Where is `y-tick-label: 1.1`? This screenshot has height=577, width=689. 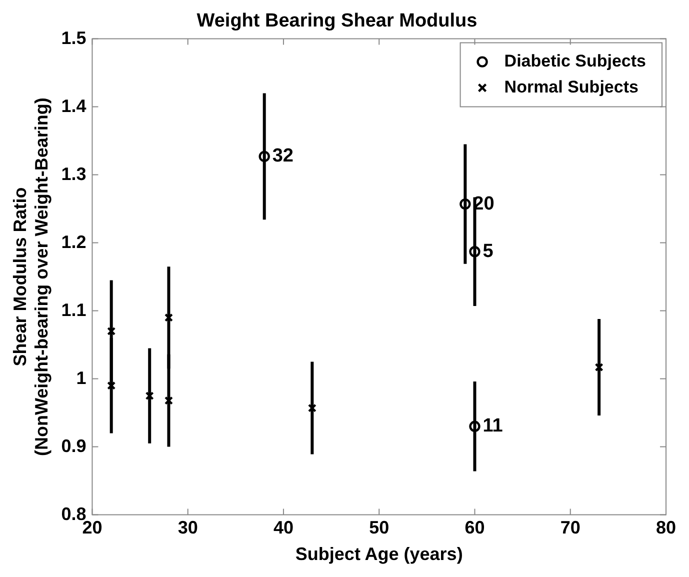 y-tick-label: 1.1 is located at coordinates (73, 310).